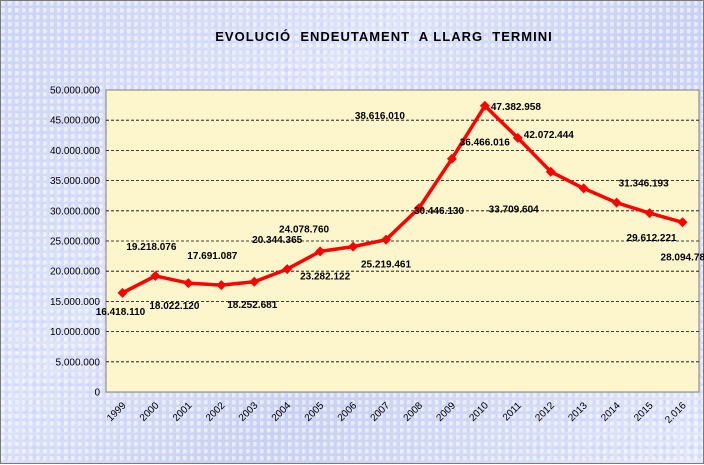 The image size is (704, 465). Describe the element at coordinates (78, 362) in the screenshot. I see `y-tick-label: 5.000.000` at that location.